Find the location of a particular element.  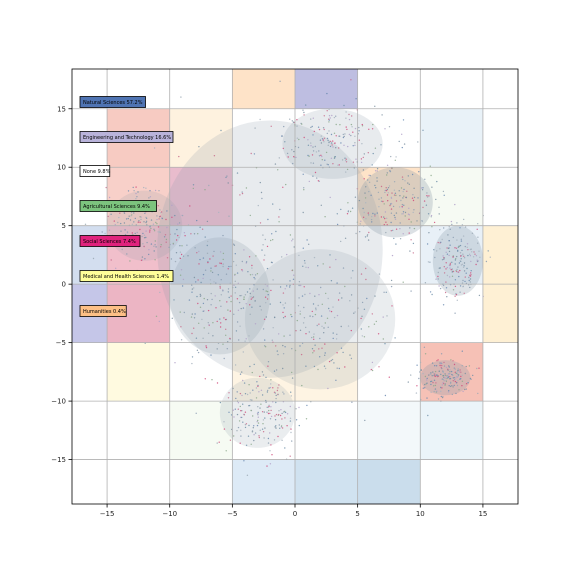

x-tick-label: 10 is located at coordinates (420, 514).